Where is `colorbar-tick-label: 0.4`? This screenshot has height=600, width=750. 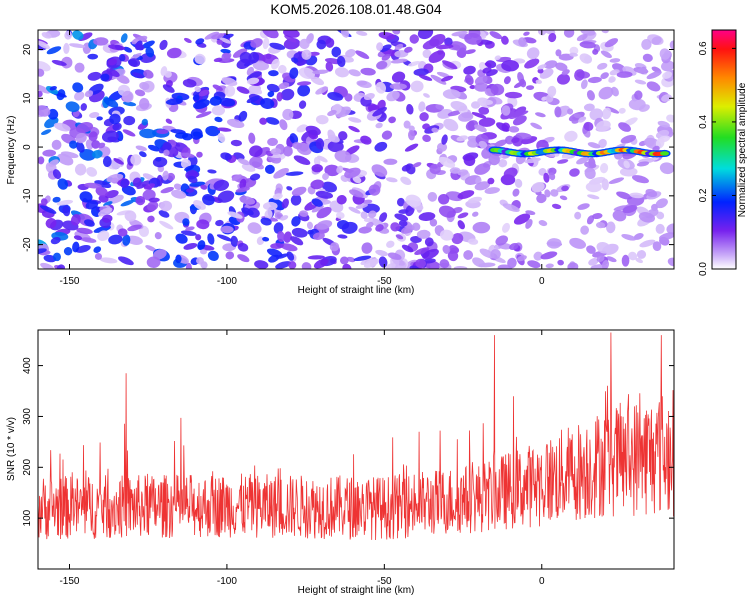 colorbar-tick-label: 0.4 is located at coordinates (703, 122).